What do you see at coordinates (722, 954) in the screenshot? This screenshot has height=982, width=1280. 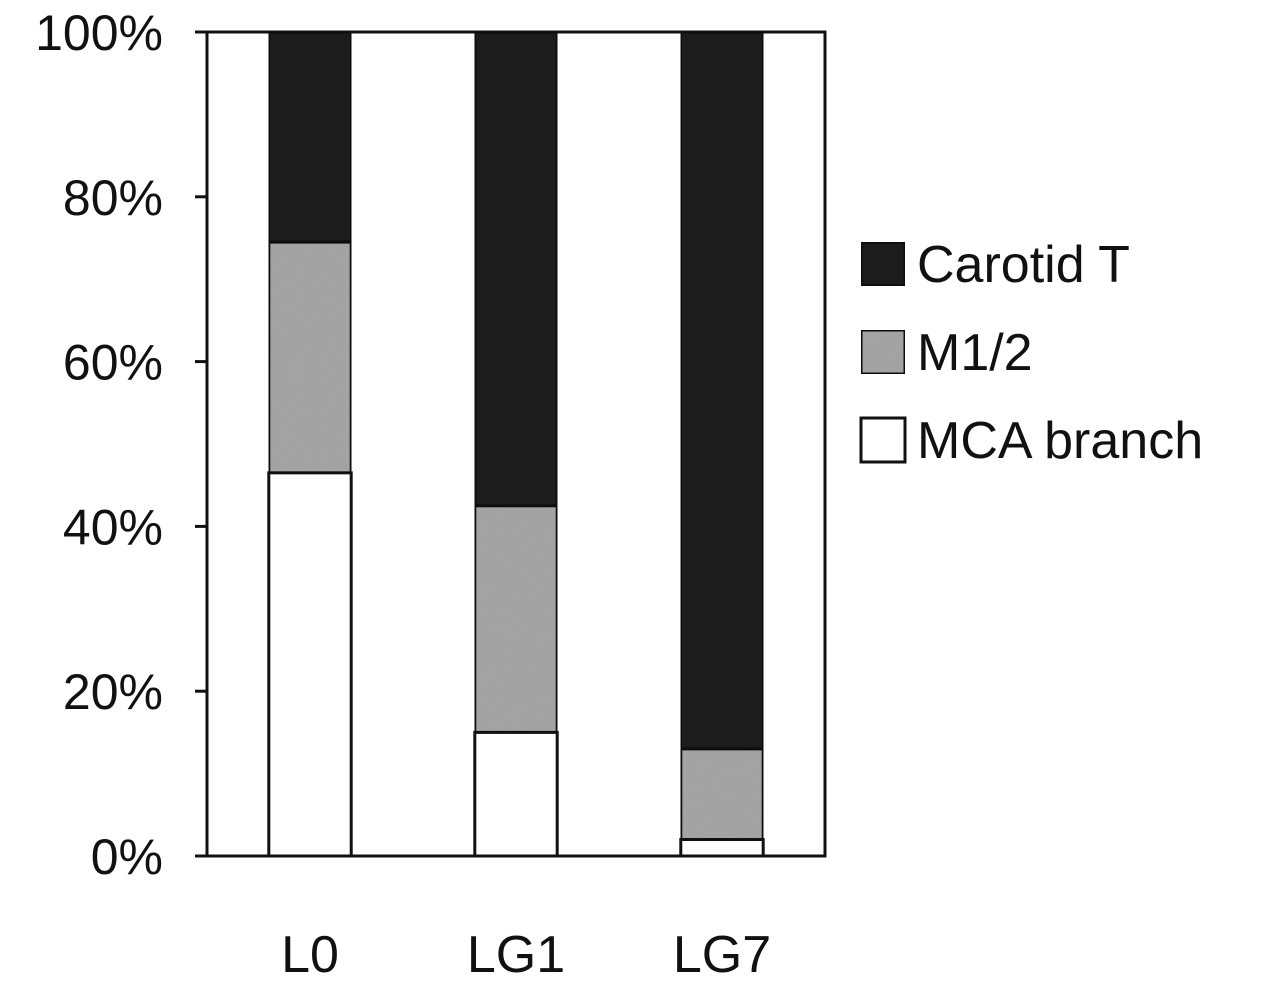 I see `x-category-label: LG7` at bounding box center [722, 954].